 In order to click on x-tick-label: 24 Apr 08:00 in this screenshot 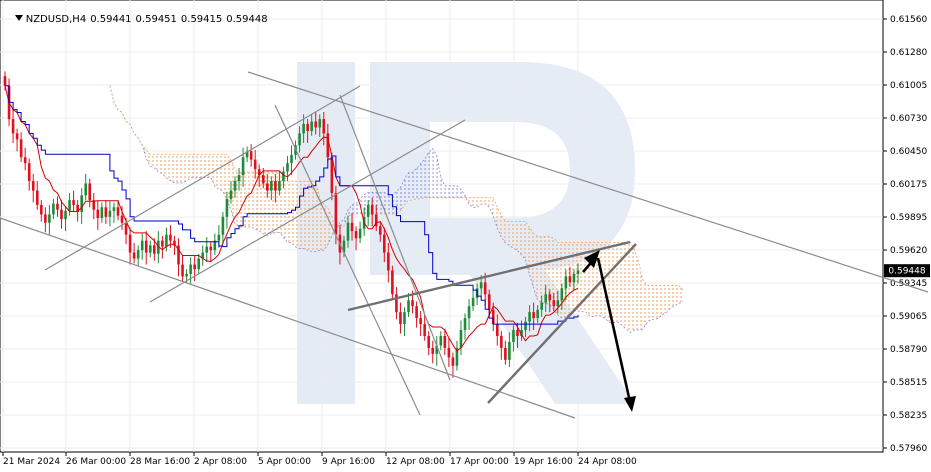, I will do `click(607, 462)`.